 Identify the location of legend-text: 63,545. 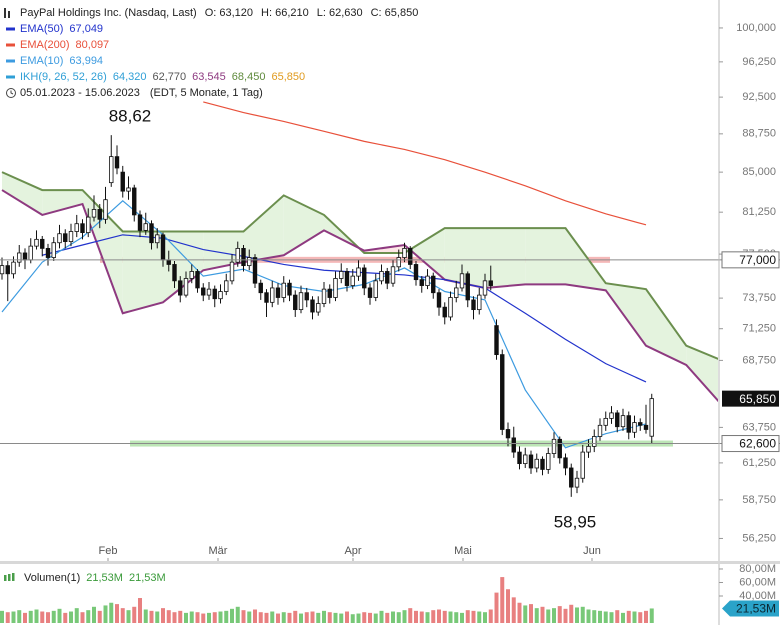
(209, 77).